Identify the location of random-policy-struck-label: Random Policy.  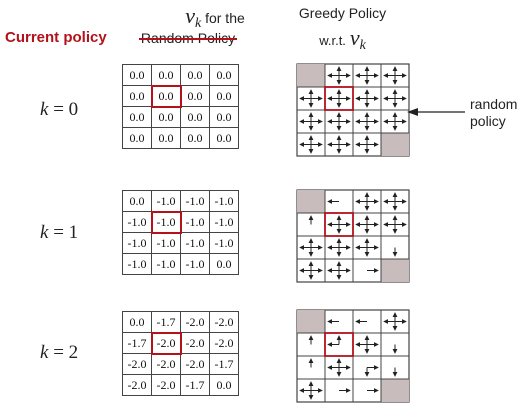
(188, 38).